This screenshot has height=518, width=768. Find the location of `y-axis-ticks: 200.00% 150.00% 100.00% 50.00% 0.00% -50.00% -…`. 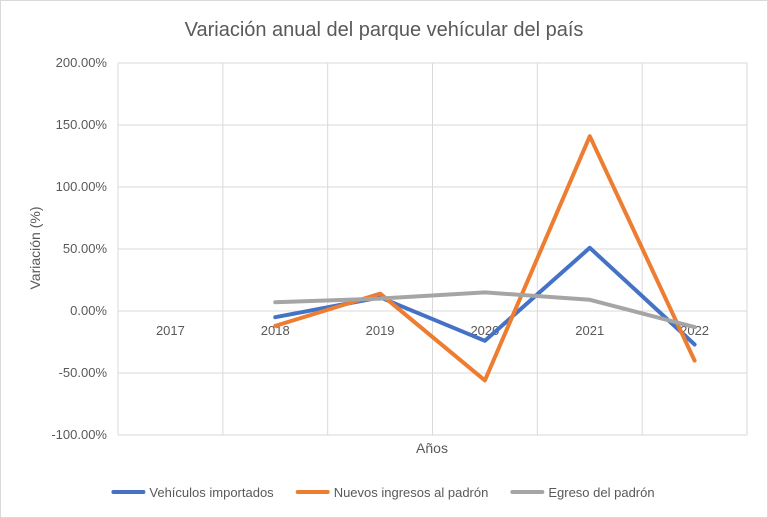

y-axis-ticks: 200.00% 150.00% 100.00% 50.00% 0.00% -50.00% -… is located at coordinates (79, 248).